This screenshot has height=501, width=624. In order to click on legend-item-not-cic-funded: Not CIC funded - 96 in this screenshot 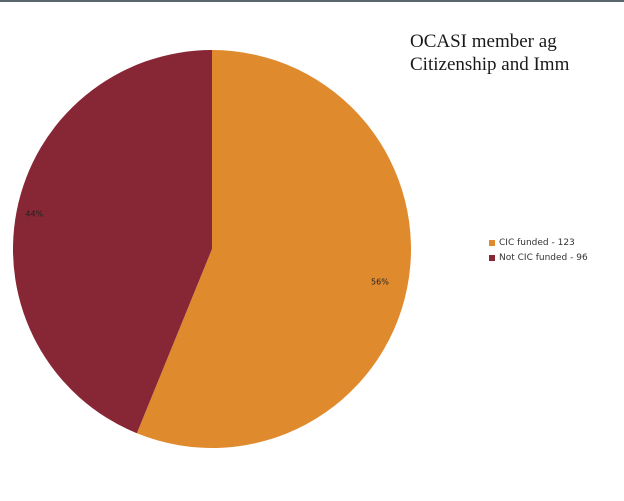, I will do `click(538, 257)`.